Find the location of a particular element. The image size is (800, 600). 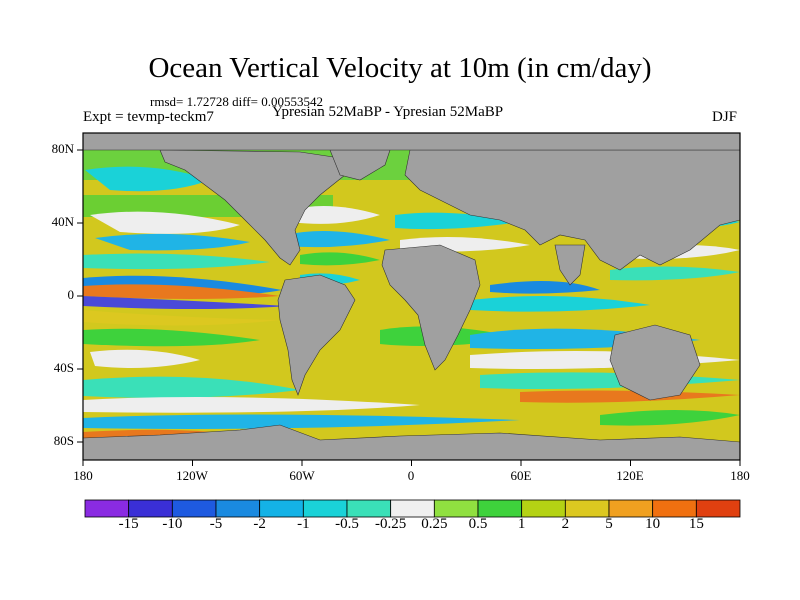

land-australia is located at coordinates (655, 362).